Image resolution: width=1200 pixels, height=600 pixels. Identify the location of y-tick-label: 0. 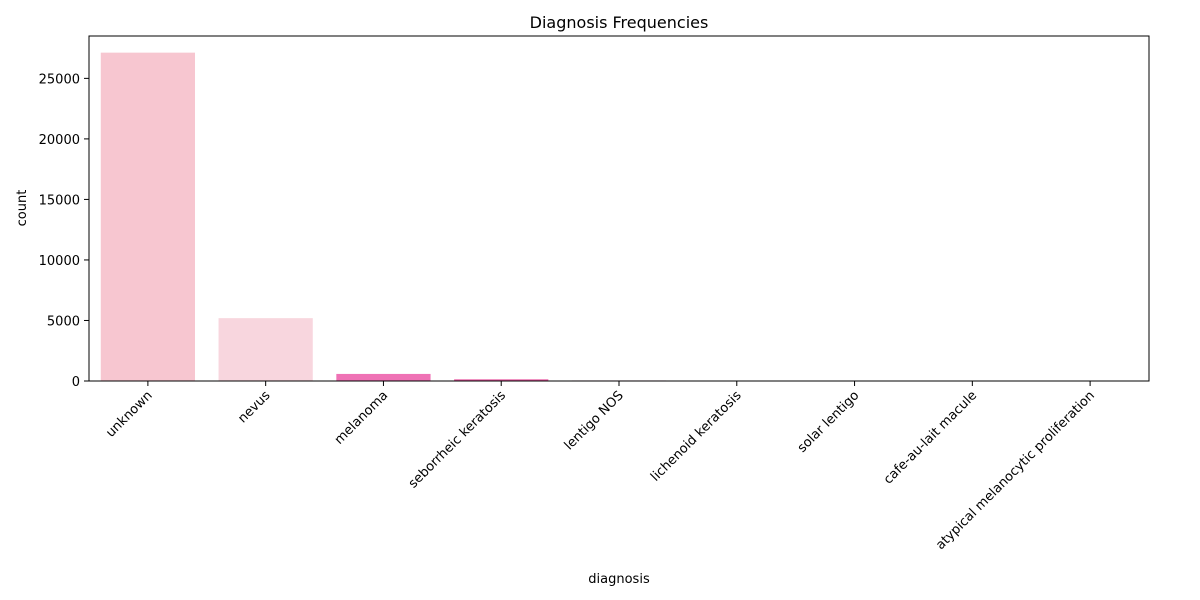
(76, 382).